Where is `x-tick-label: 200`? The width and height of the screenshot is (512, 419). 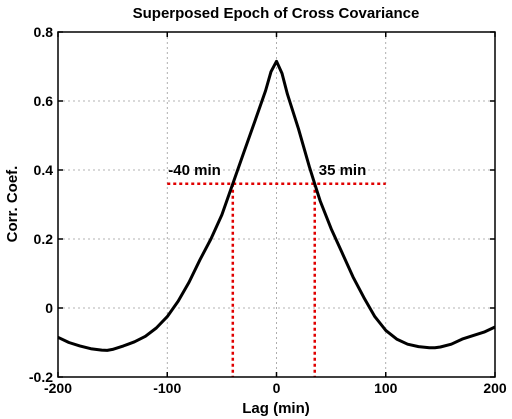
x-tick-label: 200 is located at coordinates (495, 388).